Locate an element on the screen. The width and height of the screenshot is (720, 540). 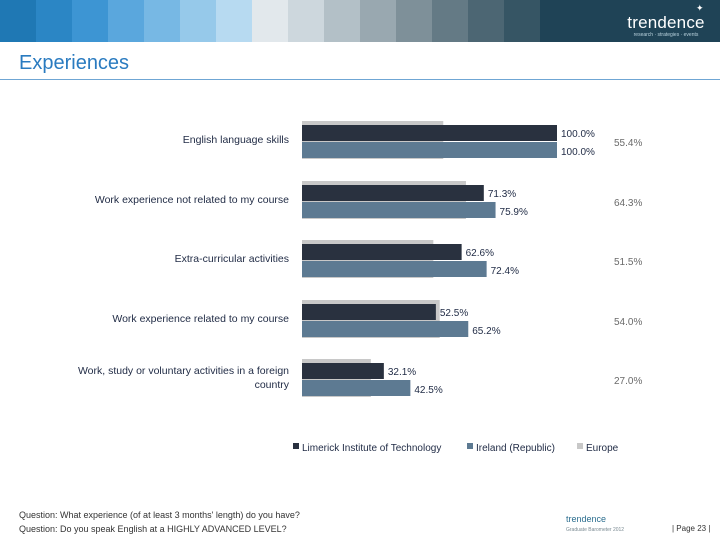
category-label: Extra-curricular activities is located at coordinates (232, 259).